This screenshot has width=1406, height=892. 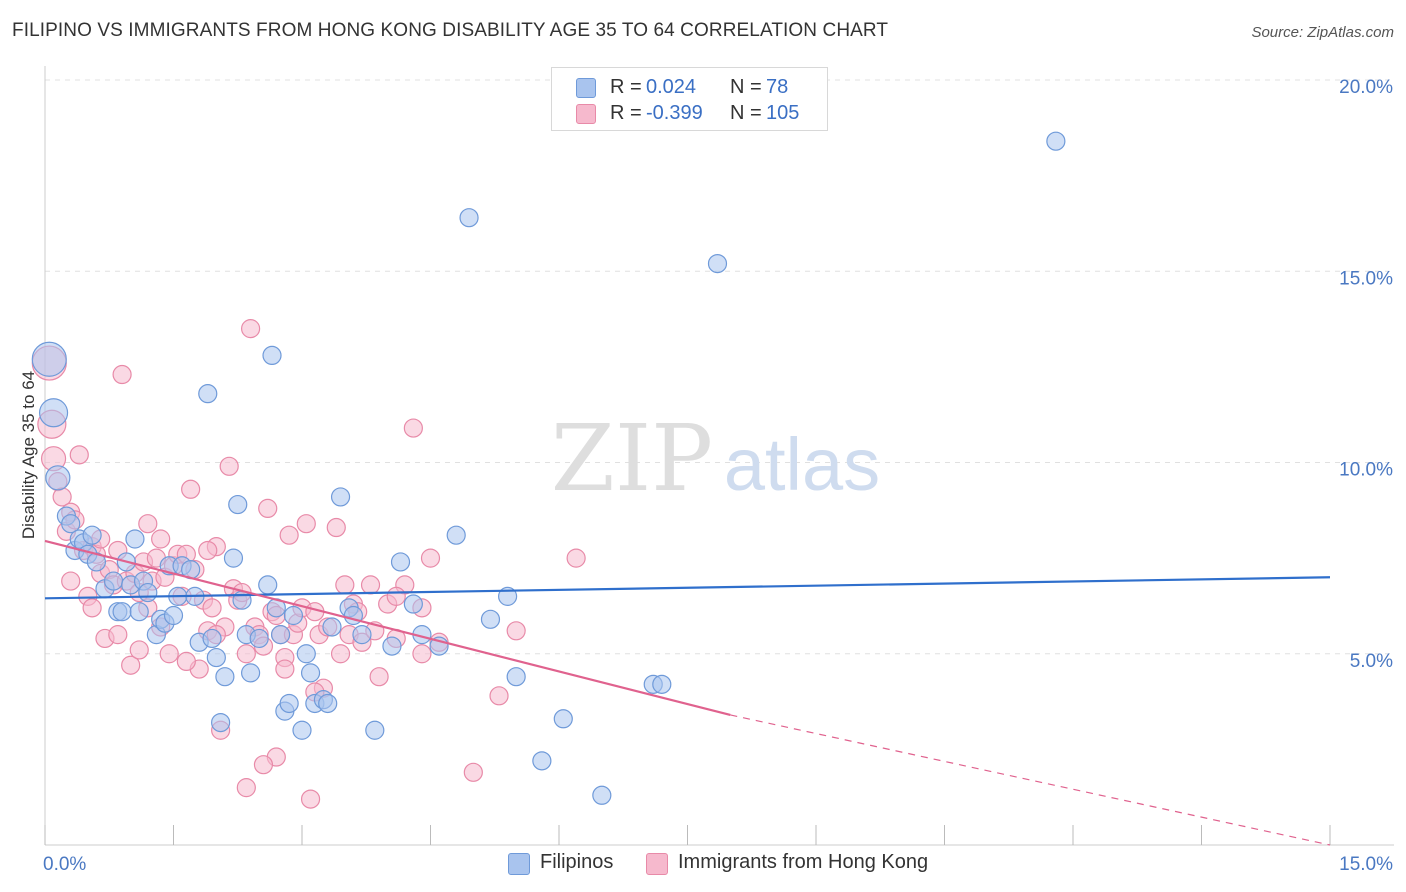 What do you see at coordinates (1366, 87) in the screenshot?
I see `y-tick-label: 20.0%` at bounding box center [1366, 87].